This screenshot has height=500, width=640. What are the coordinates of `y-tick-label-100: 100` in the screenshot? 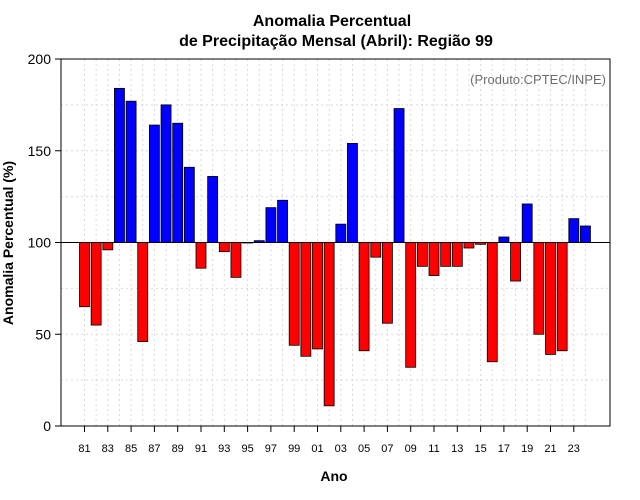 It's located at (40, 243).